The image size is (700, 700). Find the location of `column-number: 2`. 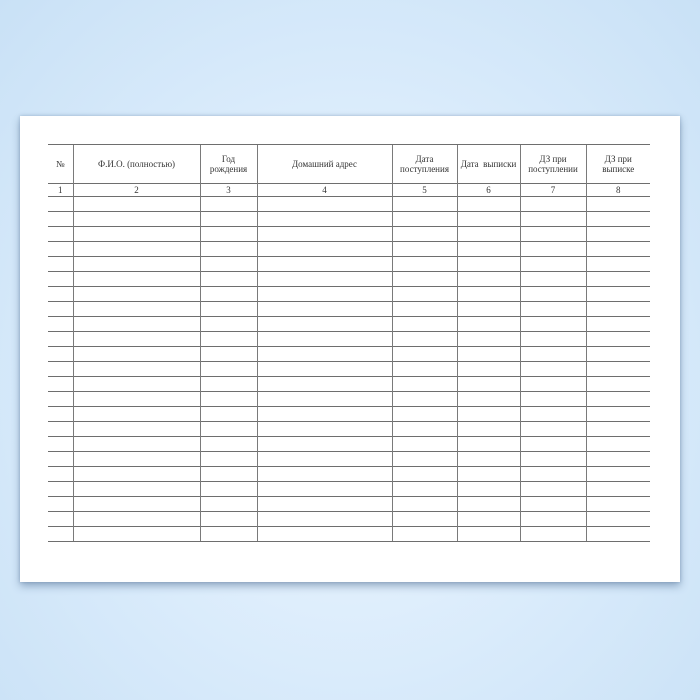

column-number: 2 is located at coordinates (136, 190).